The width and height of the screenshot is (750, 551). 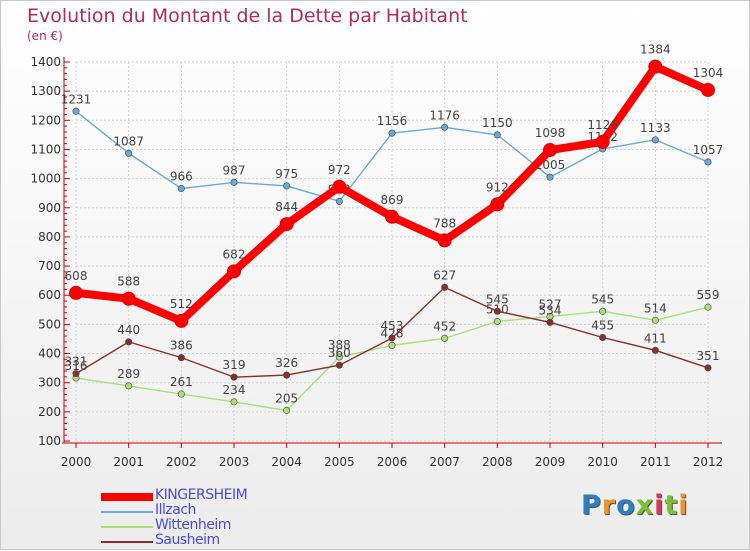 I want to click on data-label: 351, so click(x=708, y=356).